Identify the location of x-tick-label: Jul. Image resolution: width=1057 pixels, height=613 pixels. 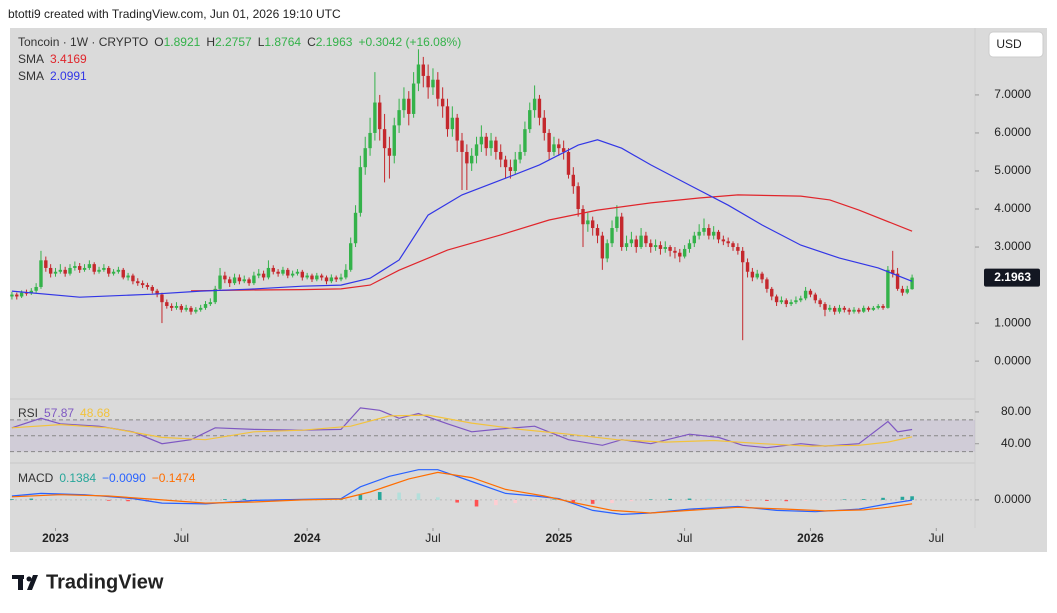
(684, 538).